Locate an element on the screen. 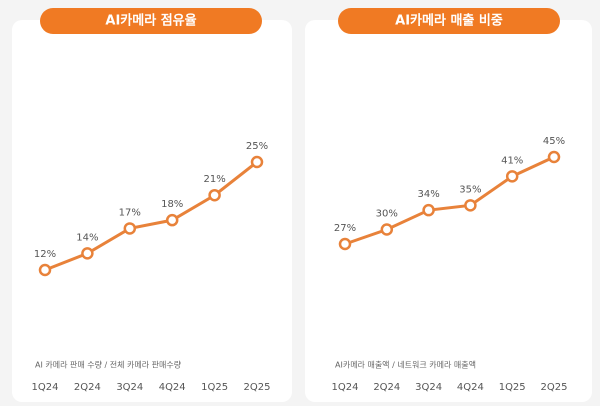 The height and width of the screenshot is (406, 600). value-label: 18% is located at coordinates (172, 204).